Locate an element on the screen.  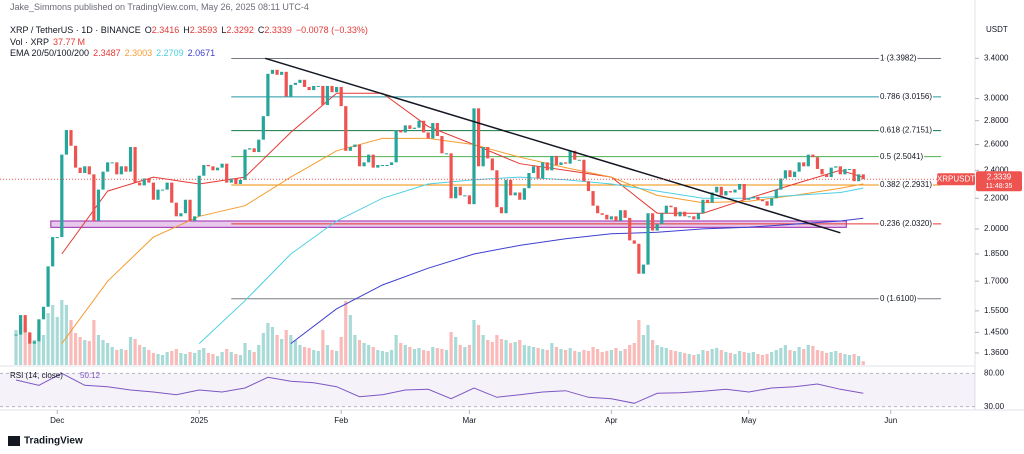
countdown: 11:48:35 is located at coordinates (999, 186).